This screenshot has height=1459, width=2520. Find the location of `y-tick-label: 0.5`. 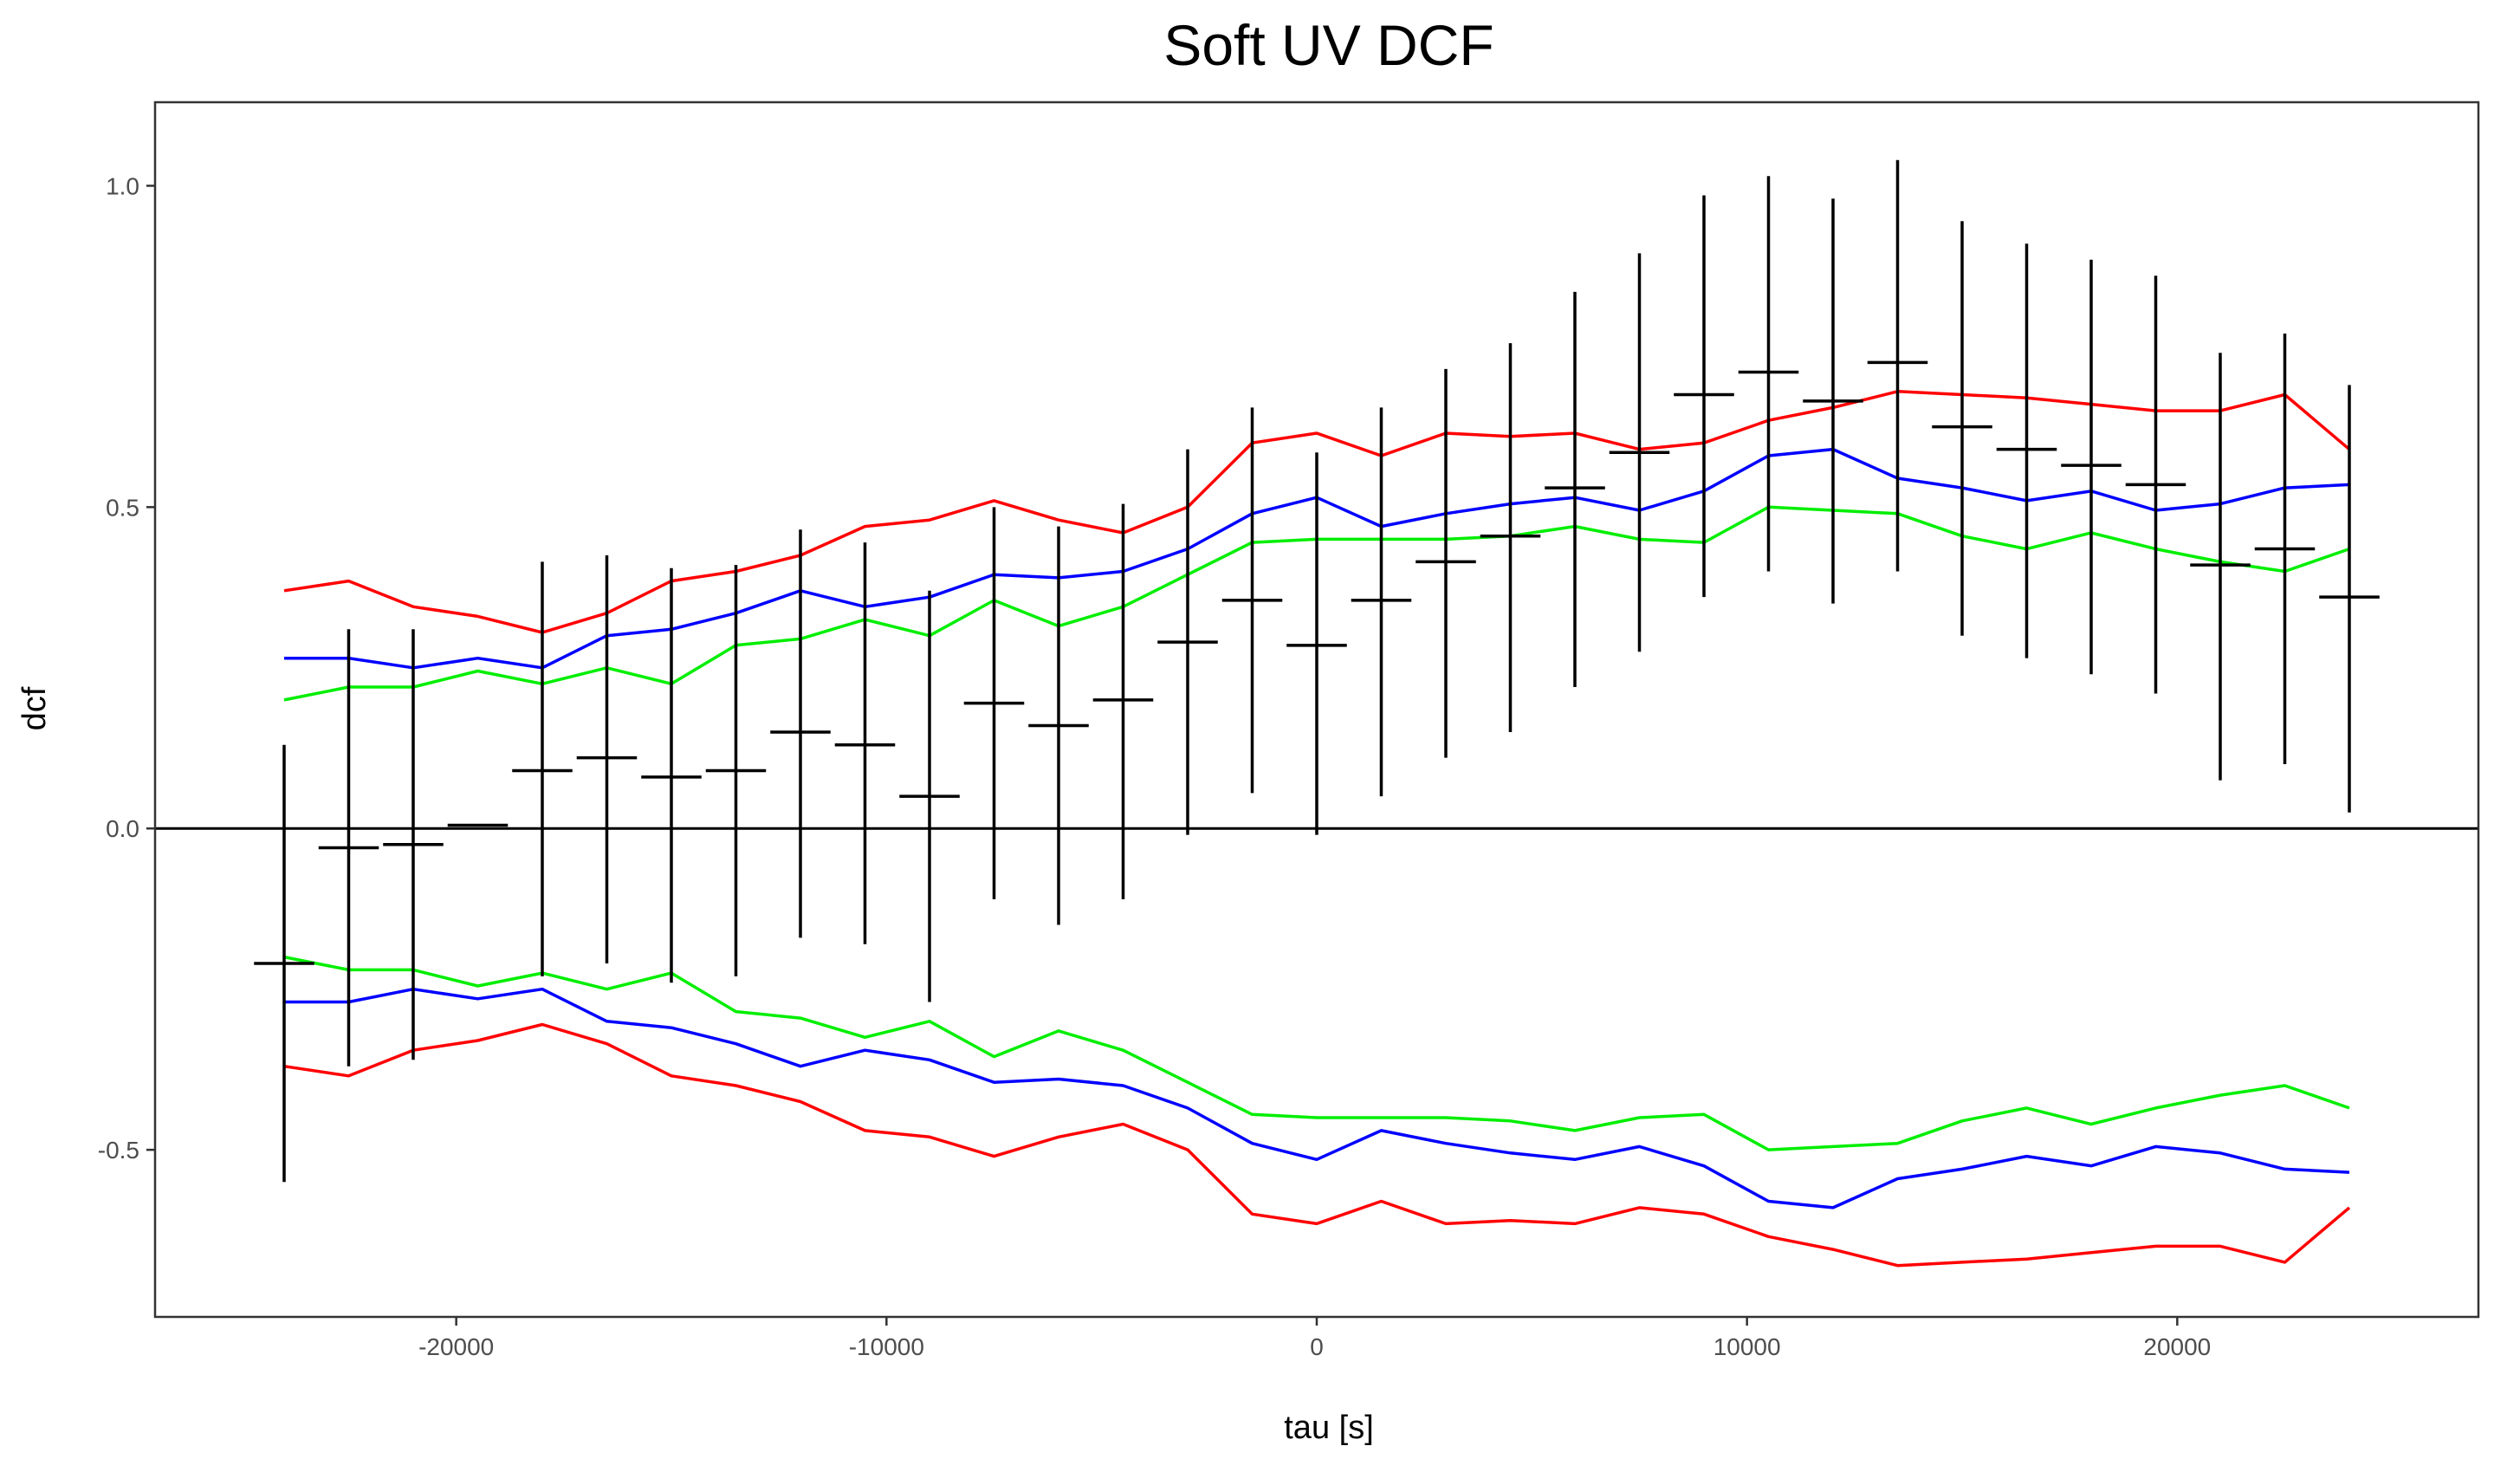

y-tick-label: 0.5 is located at coordinates (122, 507).